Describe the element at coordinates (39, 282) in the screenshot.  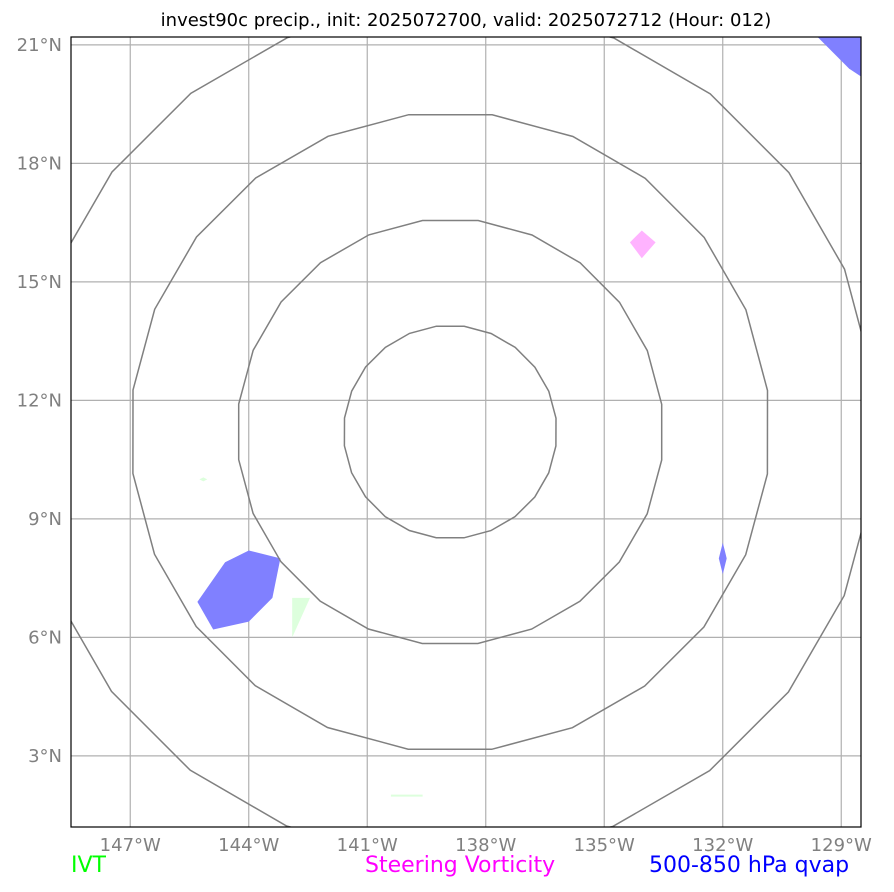
I see `lat-tick-label: 15°N` at that location.